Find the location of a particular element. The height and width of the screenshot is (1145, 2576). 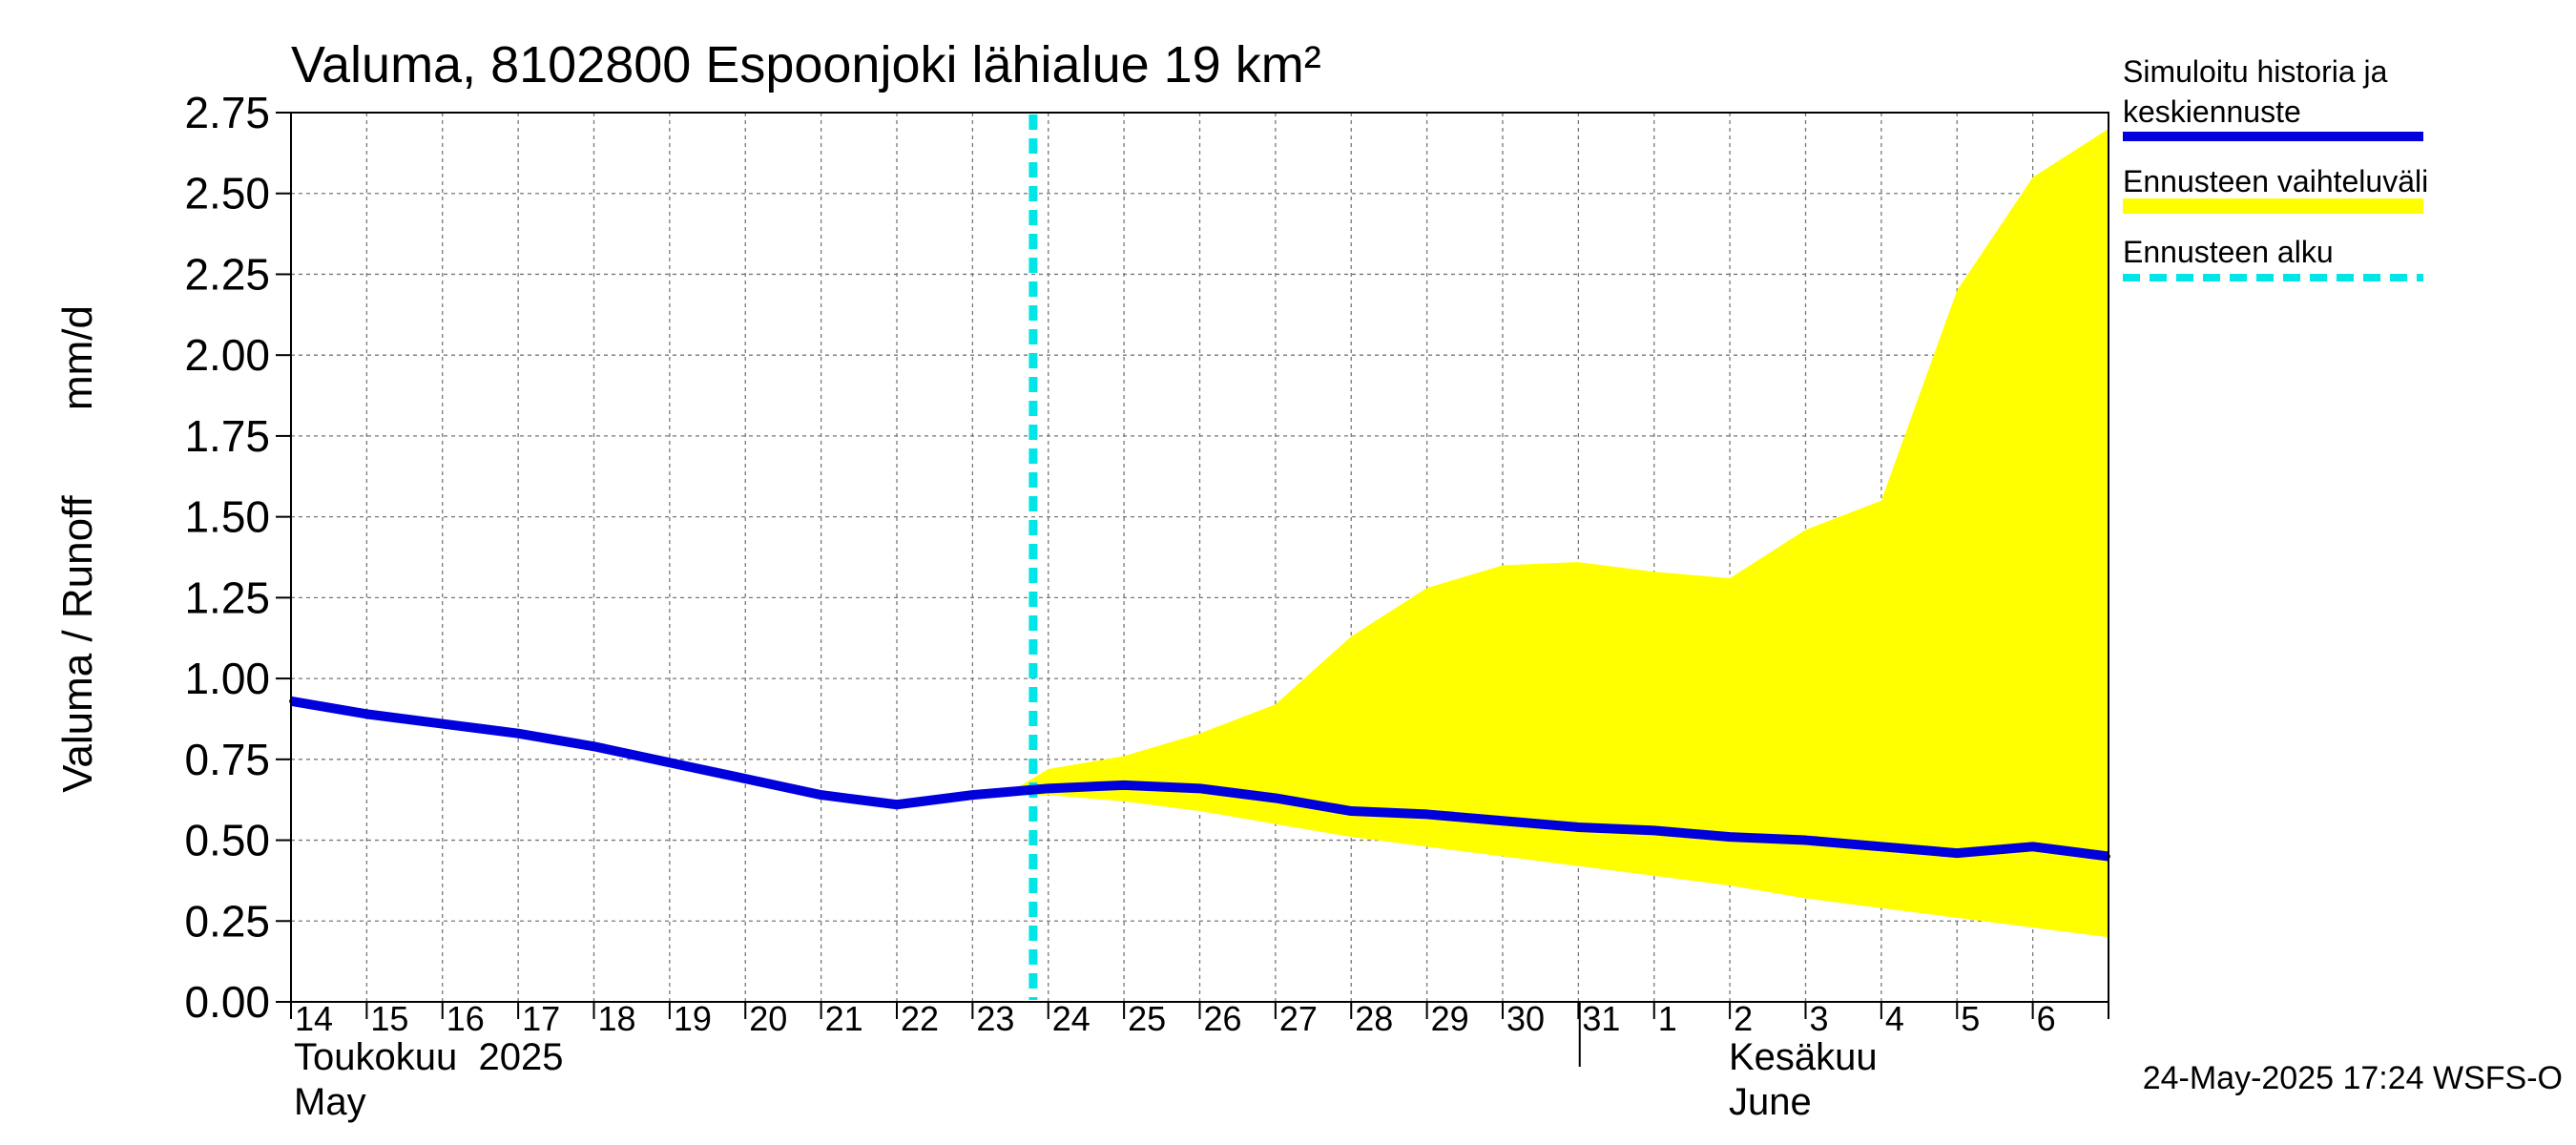

y-tick-label: 0.50 is located at coordinates (227, 840).